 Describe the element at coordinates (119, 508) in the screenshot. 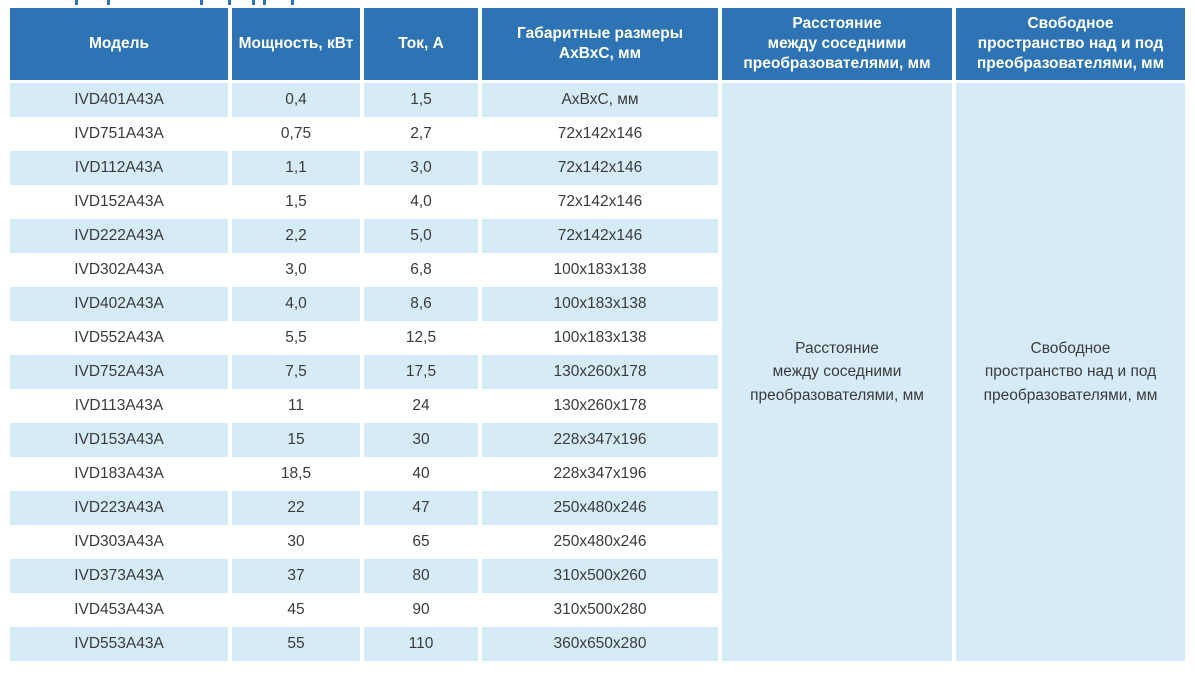

I see `cell-model: IVD223A43A` at that location.